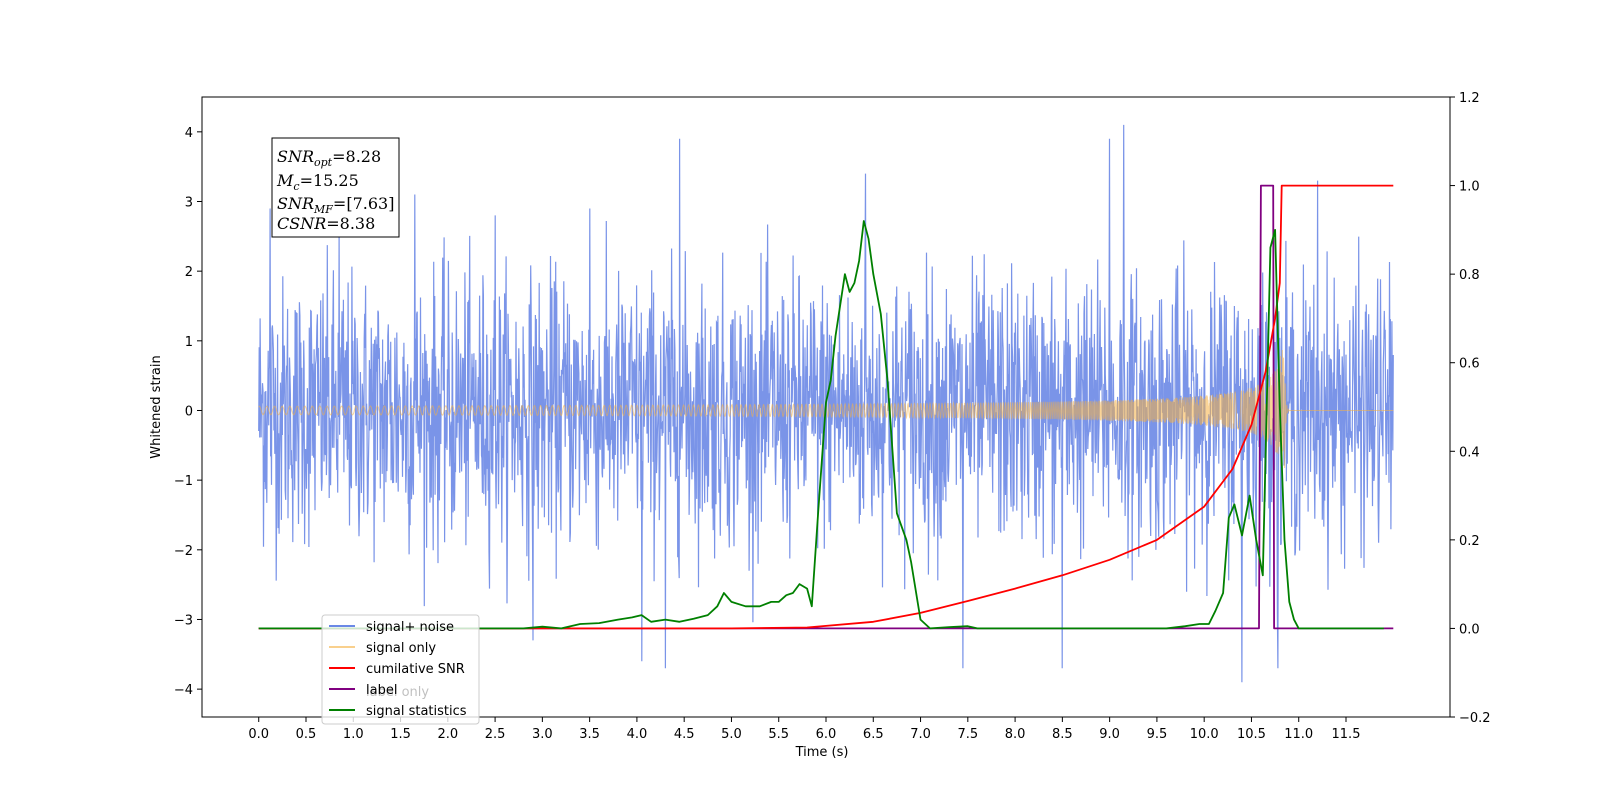  Describe the element at coordinates (1469, 541) in the screenshot. I see `y-right-tick-label: 0.2` at that location.